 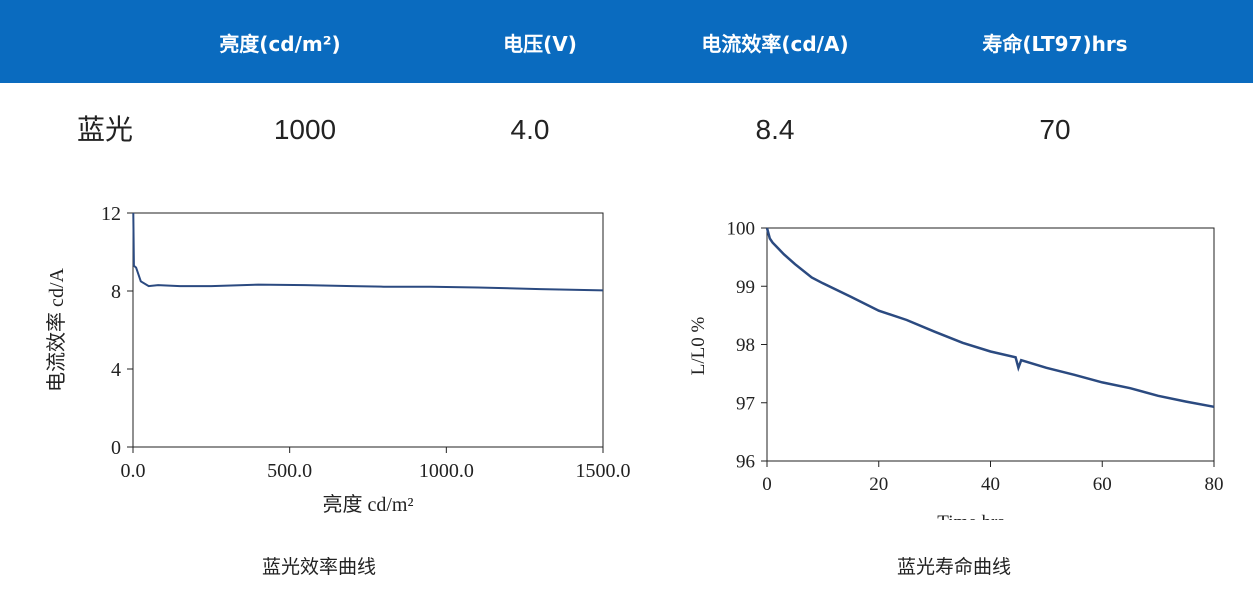 What do you see at coordinates (775, 129) in the screenshot?
I see `value-efficiency: 8.4` at bounding box center [775, 129].